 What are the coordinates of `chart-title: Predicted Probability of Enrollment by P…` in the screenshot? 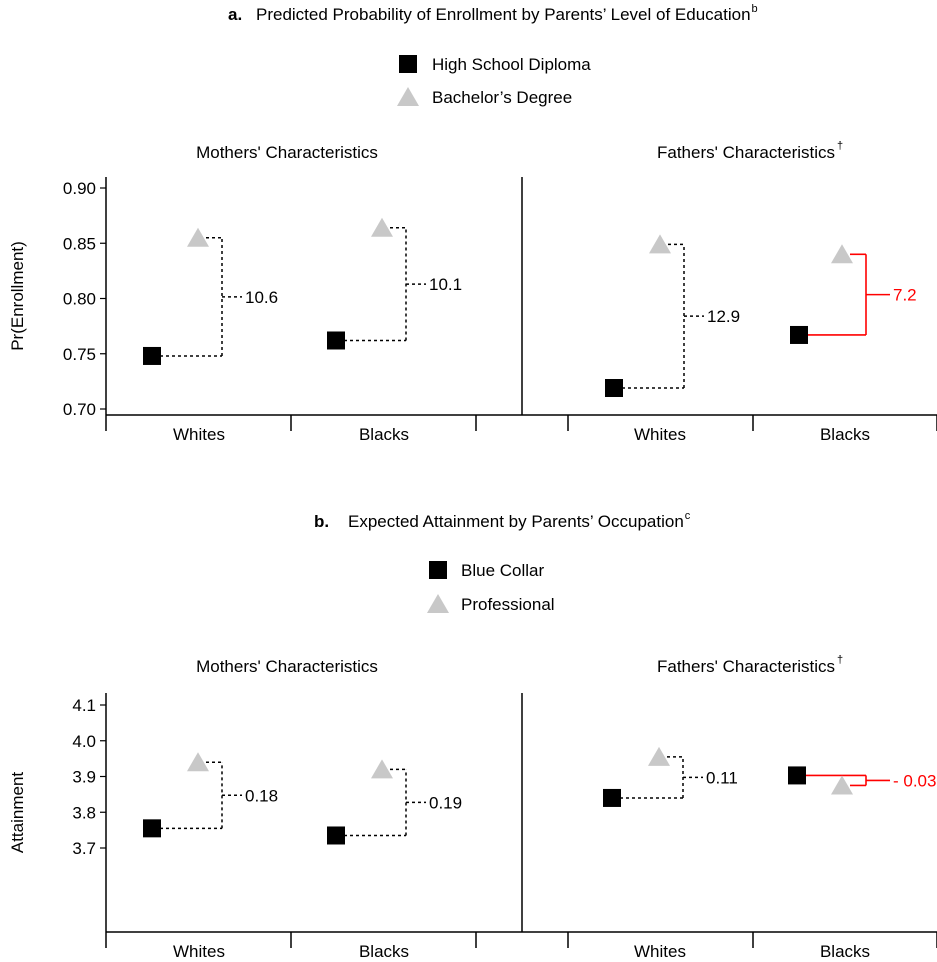 It's located at (503, 14).